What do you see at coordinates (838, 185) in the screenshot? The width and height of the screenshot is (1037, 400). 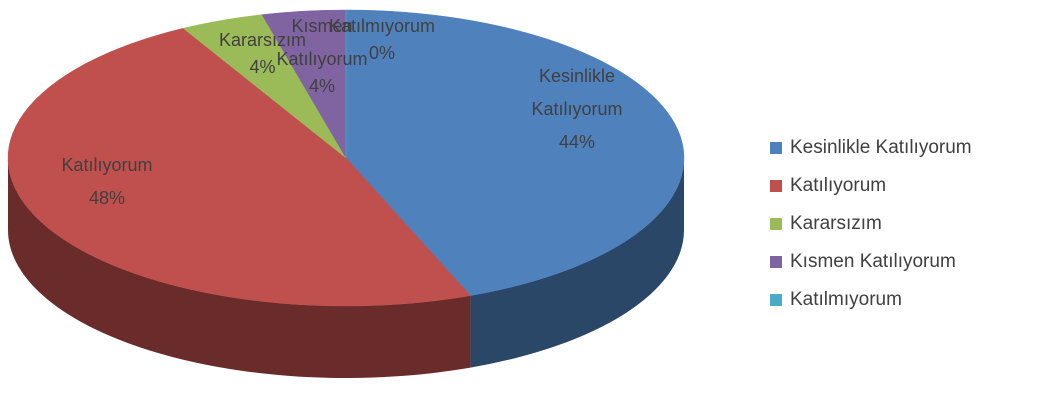 I see `legend-label: Katılıyorum` at bounding box center [838, 185].